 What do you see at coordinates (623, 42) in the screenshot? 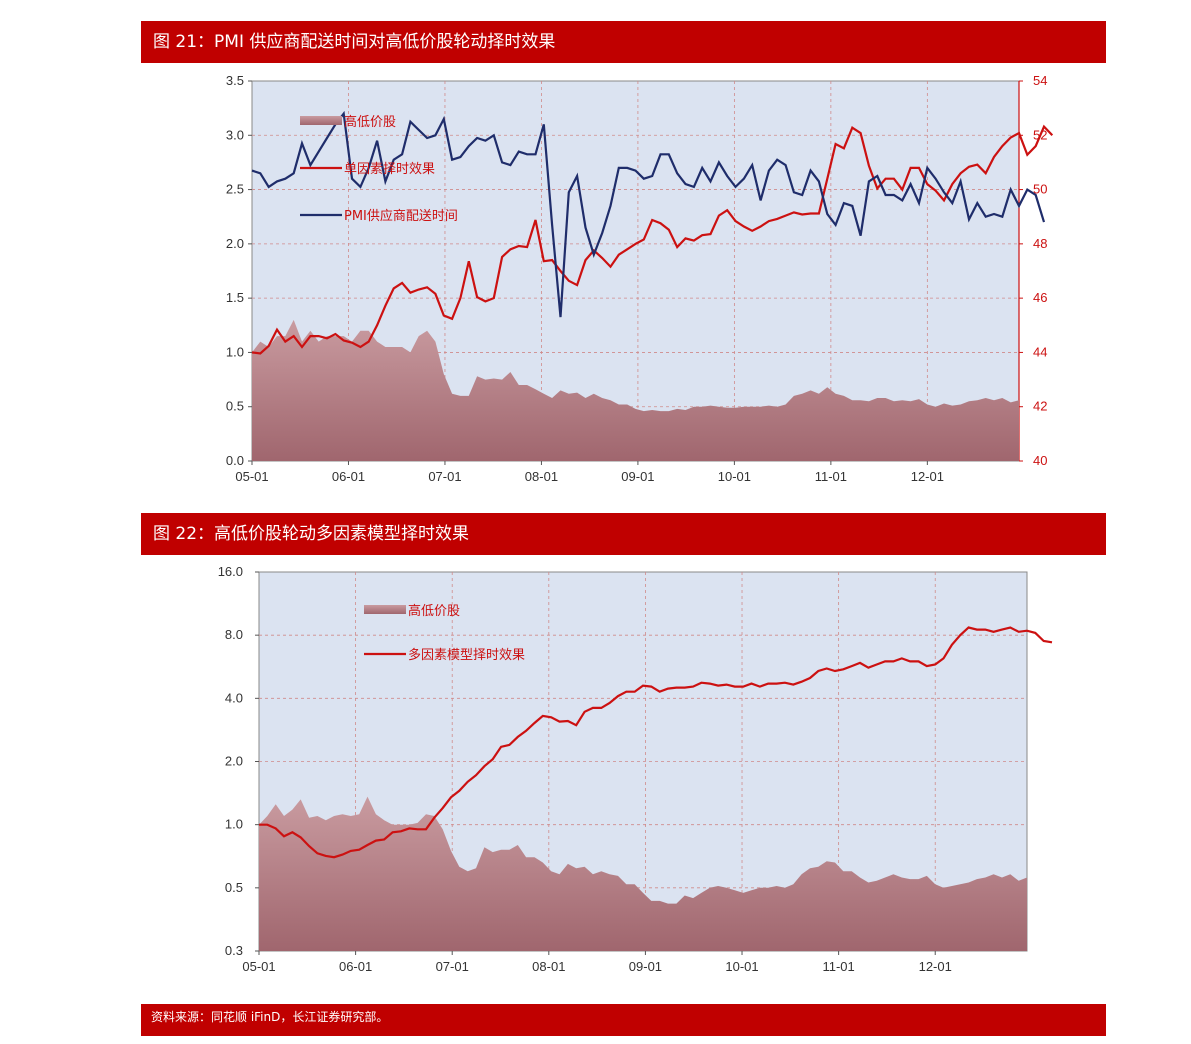
I see `figure1-title-banner: 图 21：PMI 供应商配送时间对高低价股轮动择时效果` at bounding box center [623, 42].